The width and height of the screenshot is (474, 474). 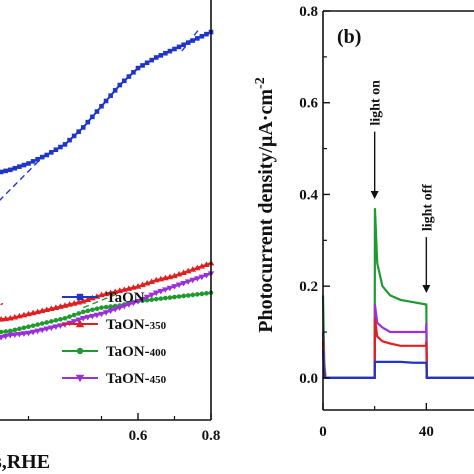 I want to click on legend-item: TaON, so click(x=103, y=298).